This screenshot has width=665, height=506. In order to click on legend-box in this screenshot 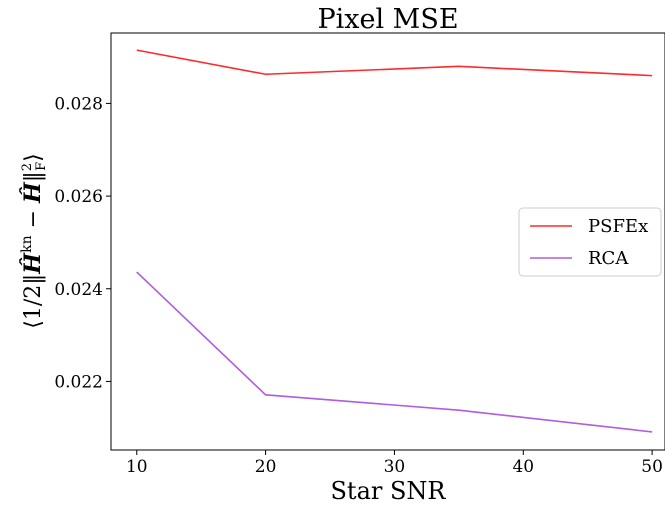, I will do `click(590, 242)`.